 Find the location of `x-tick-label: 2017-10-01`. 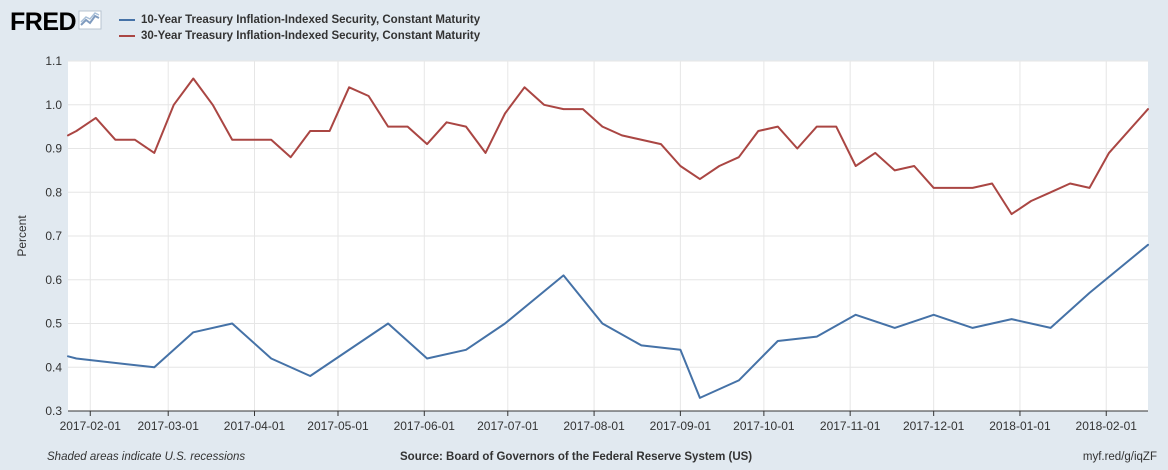

x-tick-label: 2017-10-01 is located at coordinates (764, 426).